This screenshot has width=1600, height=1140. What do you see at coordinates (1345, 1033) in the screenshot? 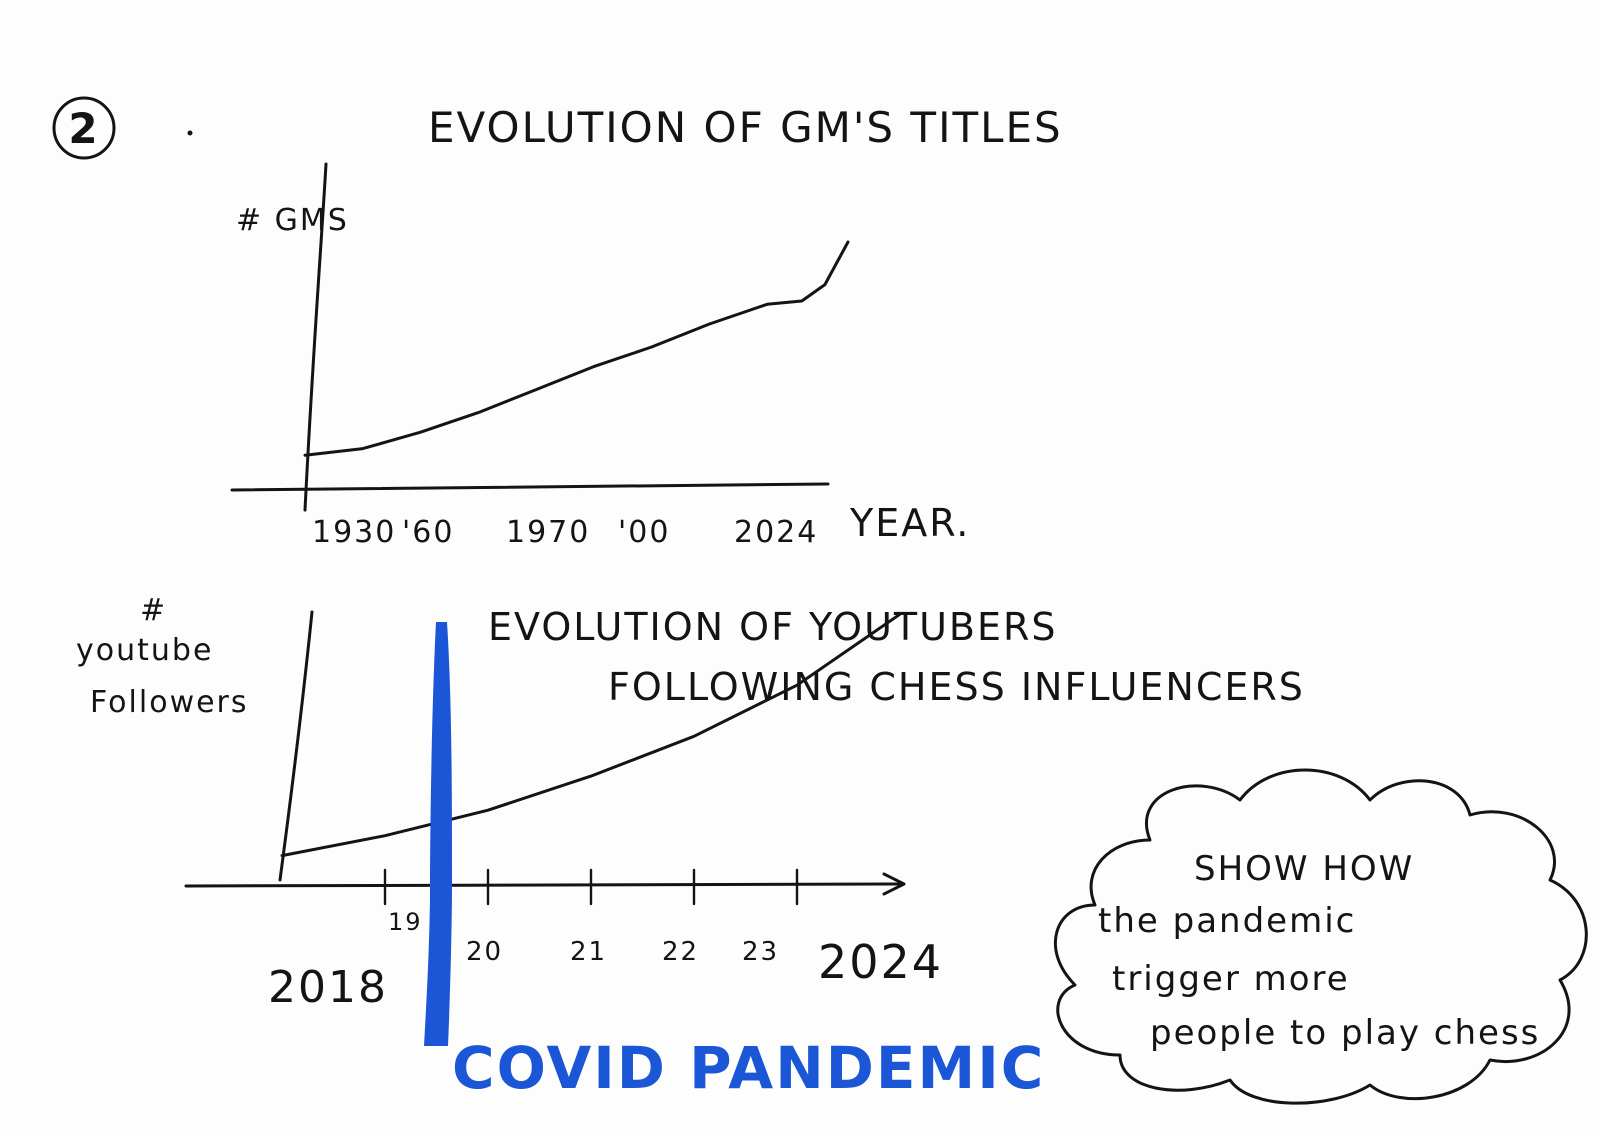
I see `note-line: people to play chess` at bounding box center [1345, 1033].